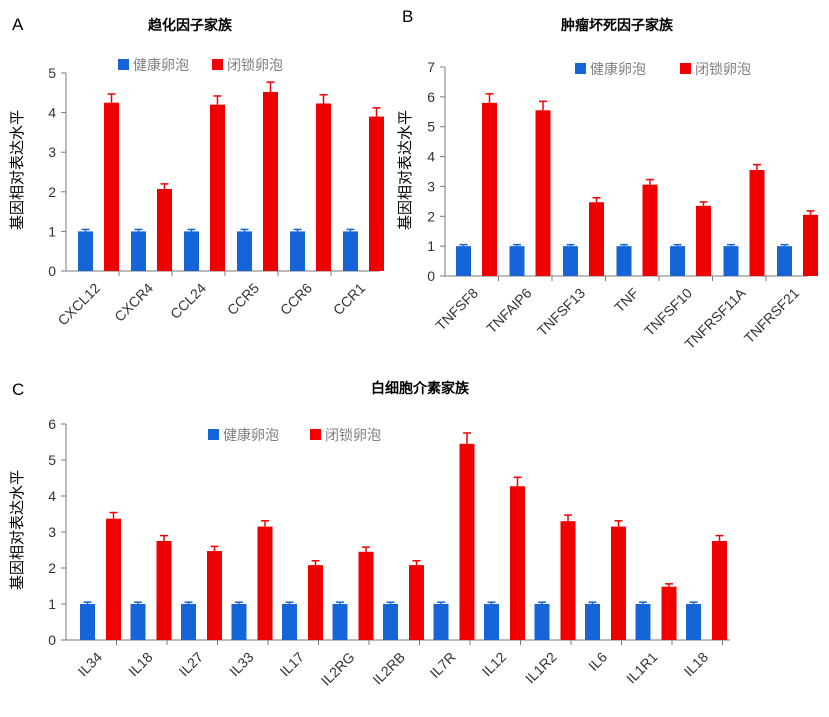  Describe the element at coordinates (18, 24) in the screenshot. I see `panel-letter: A` at that location.